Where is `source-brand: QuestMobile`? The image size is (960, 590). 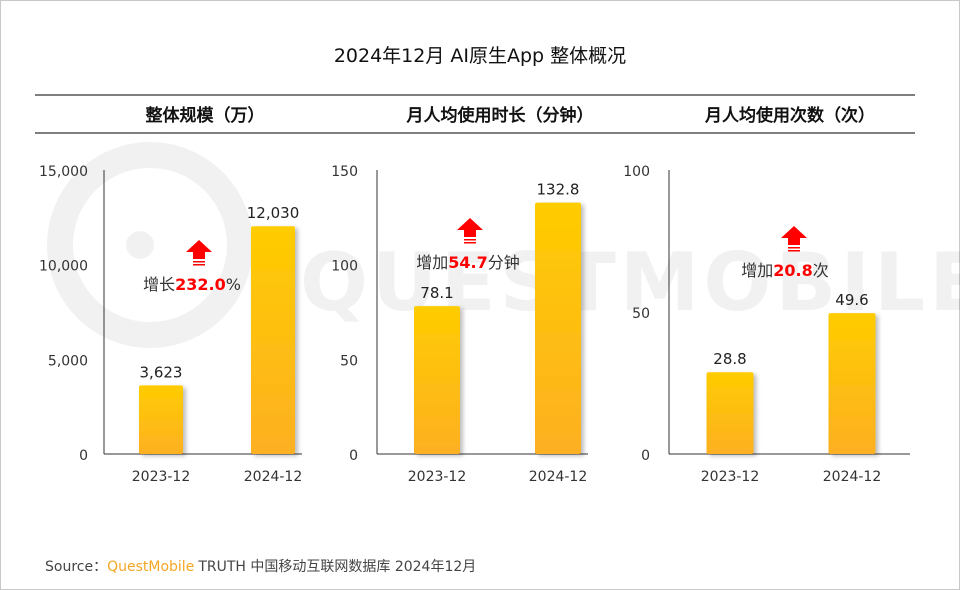
source-brand: QuestMobile is located at coordinates (150, 567).